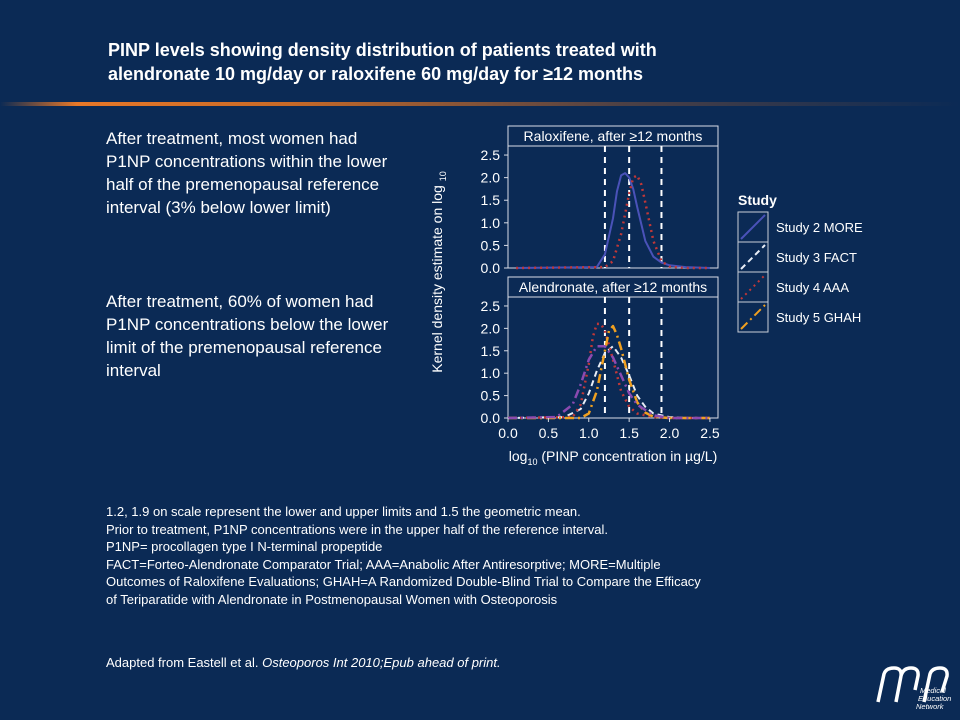 This screenshot has height=720, width=960. What do you see at coordinates (184, 662) in the screenshot?
I see `source-prefix: Adapted from Eastell et al.` at bounding box center [184, 662].